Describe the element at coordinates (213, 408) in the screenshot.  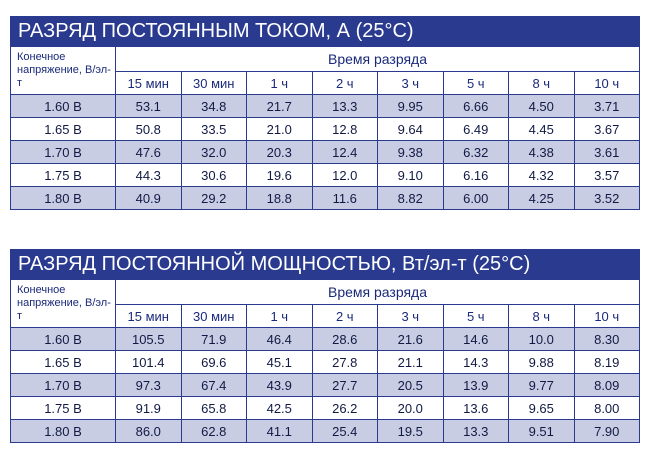
I see `value-cell: 65.8` at that location.